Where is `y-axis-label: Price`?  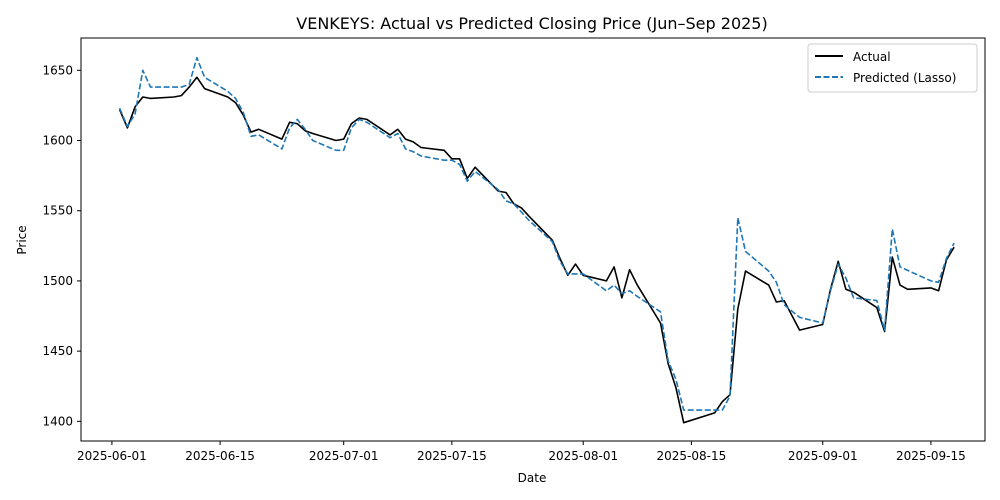 y-axis-label: Price is located at coordinates (22, 239).